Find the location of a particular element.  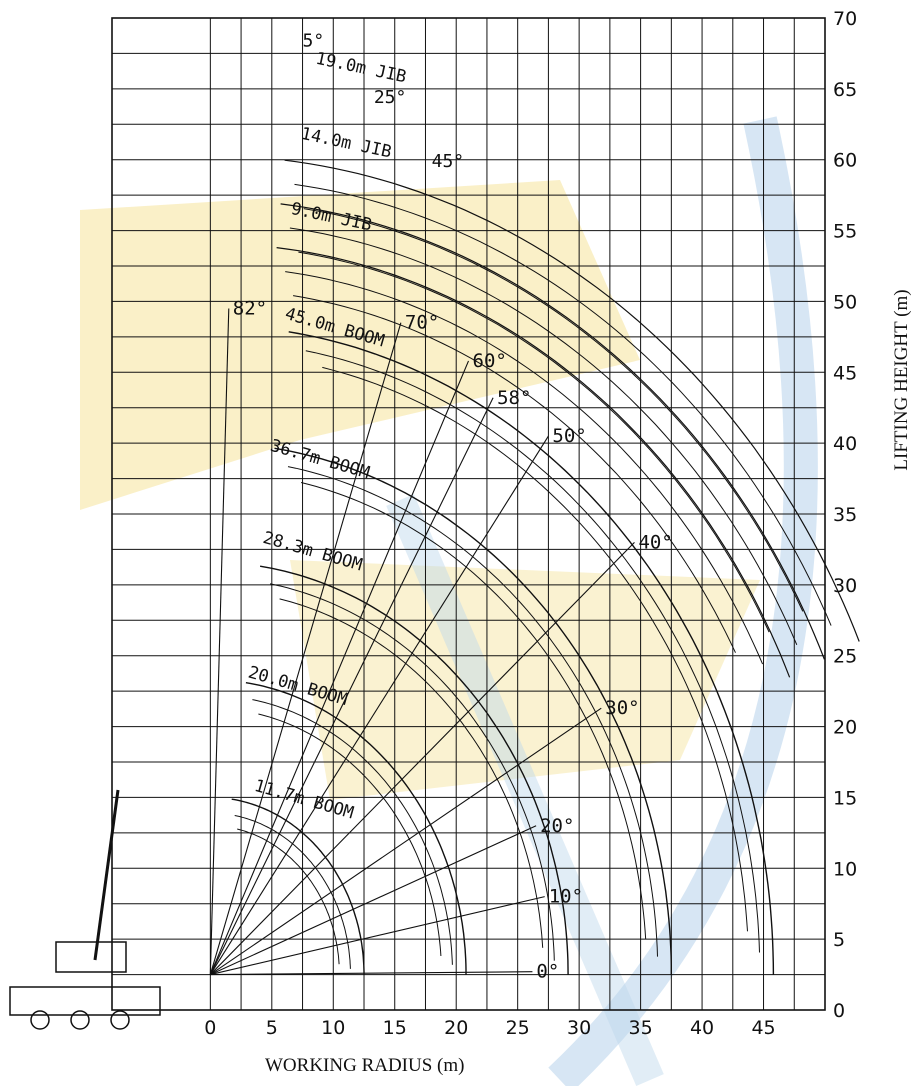

boom-angle-label: 82° is located at coordinates (250, 309).